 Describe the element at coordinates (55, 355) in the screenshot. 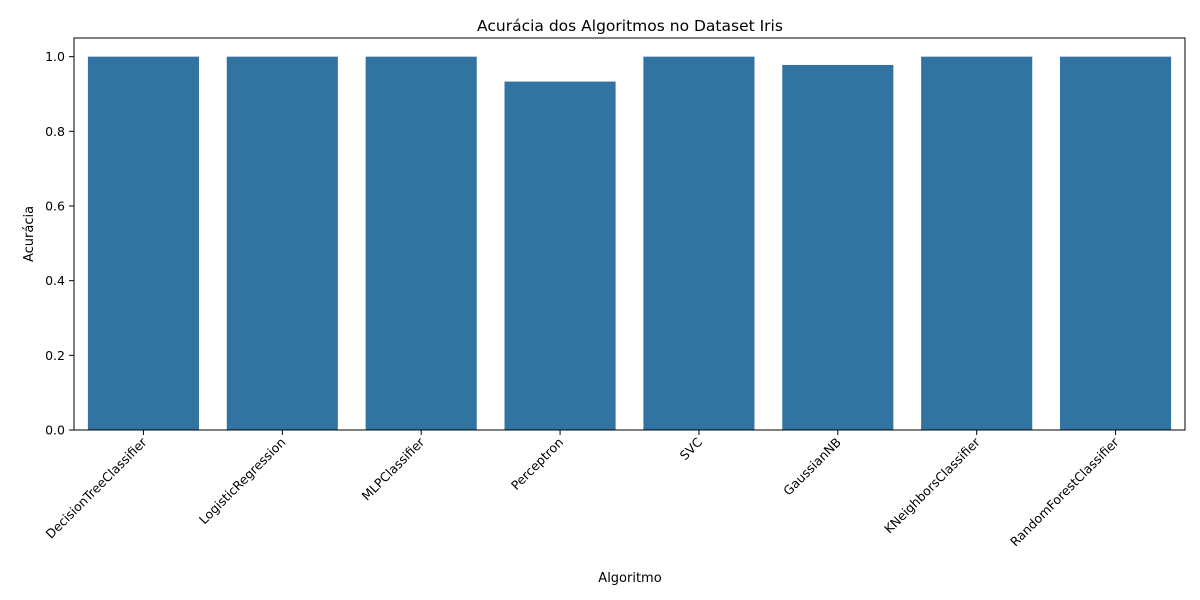

I see `y-tick-label: 0.2` at that location.